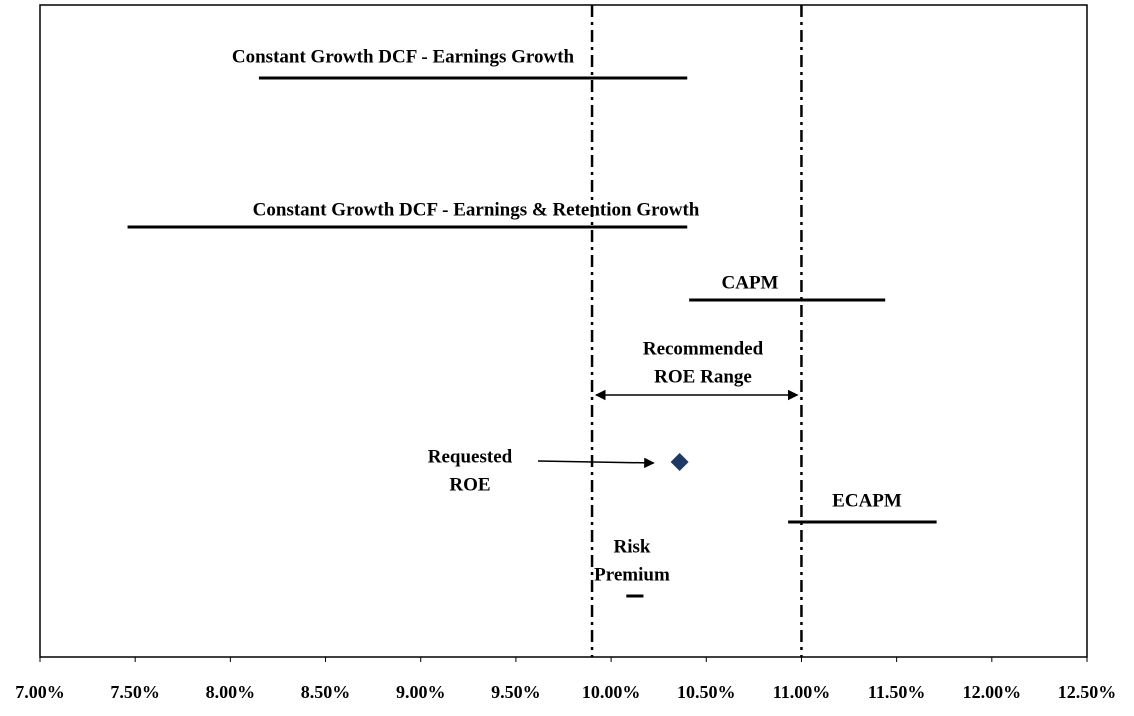 The image size is (1134, 716). What do you see at coordinates (231, 692) in the screenshot?
I see `x-tick-label: 8.00%` at bounding box center [231, 692].